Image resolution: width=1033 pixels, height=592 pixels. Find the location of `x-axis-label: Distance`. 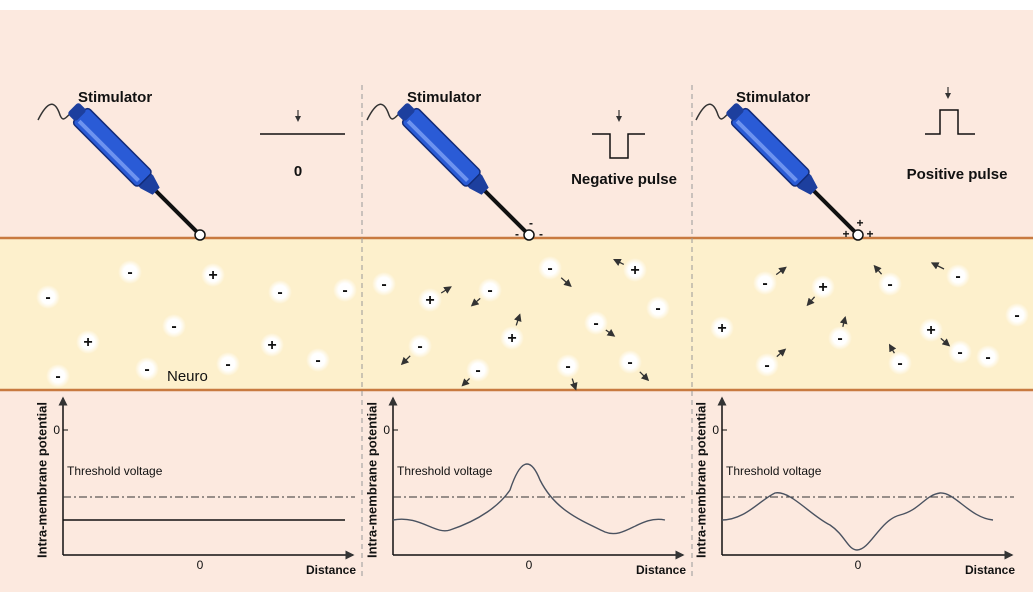

x-axis-label: Distance is located at coordinates (331, 570).